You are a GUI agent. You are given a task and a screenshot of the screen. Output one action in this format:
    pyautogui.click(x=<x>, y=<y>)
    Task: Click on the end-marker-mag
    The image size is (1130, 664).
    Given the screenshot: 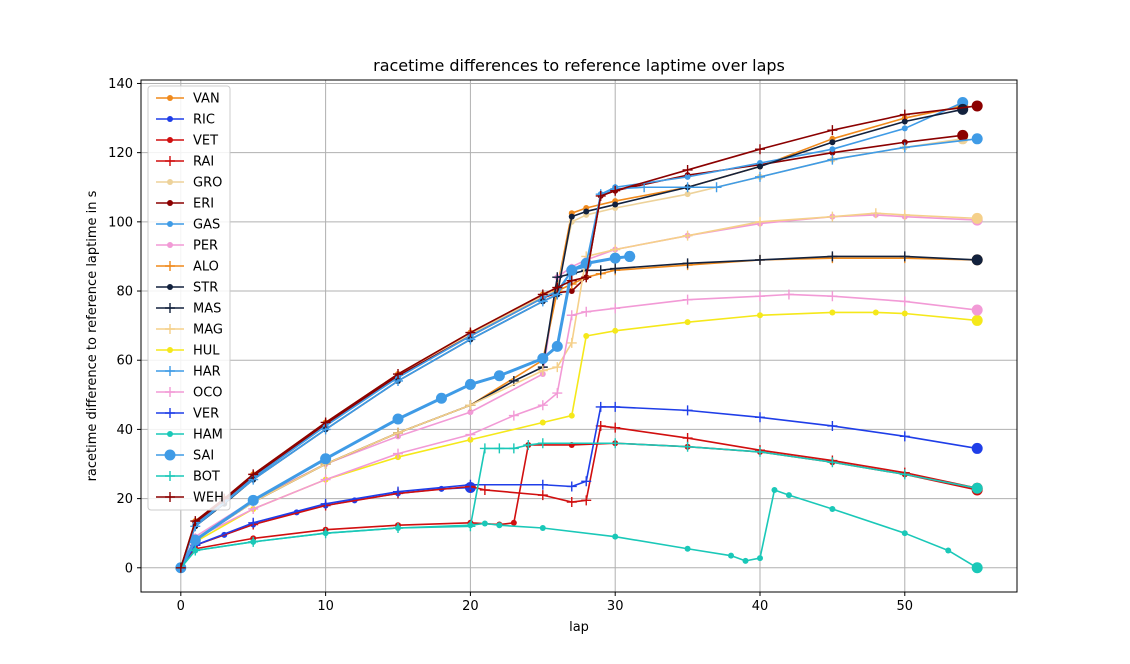 What is the action you would take?
    pyautogui.click(x=977, y=218)
    